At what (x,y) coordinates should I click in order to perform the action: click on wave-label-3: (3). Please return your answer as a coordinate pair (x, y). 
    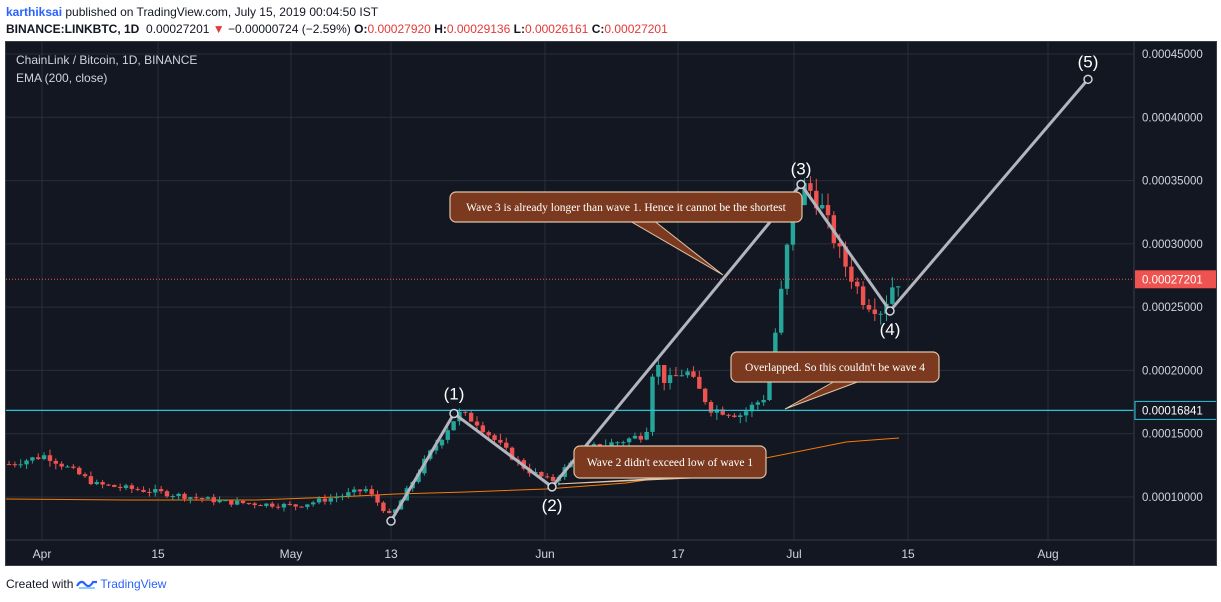
    Looking at the image, I should click on (801, 168).